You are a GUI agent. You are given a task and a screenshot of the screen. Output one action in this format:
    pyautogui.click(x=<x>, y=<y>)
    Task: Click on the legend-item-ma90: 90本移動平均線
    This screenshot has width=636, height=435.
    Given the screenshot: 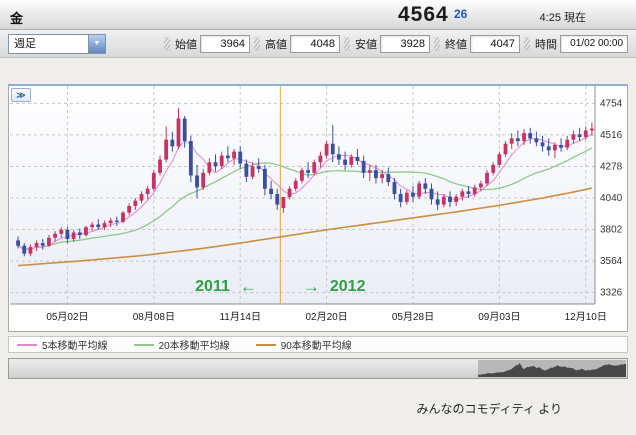 What is the action you would take?
    pyautogui.click(x=303, y=344)
    